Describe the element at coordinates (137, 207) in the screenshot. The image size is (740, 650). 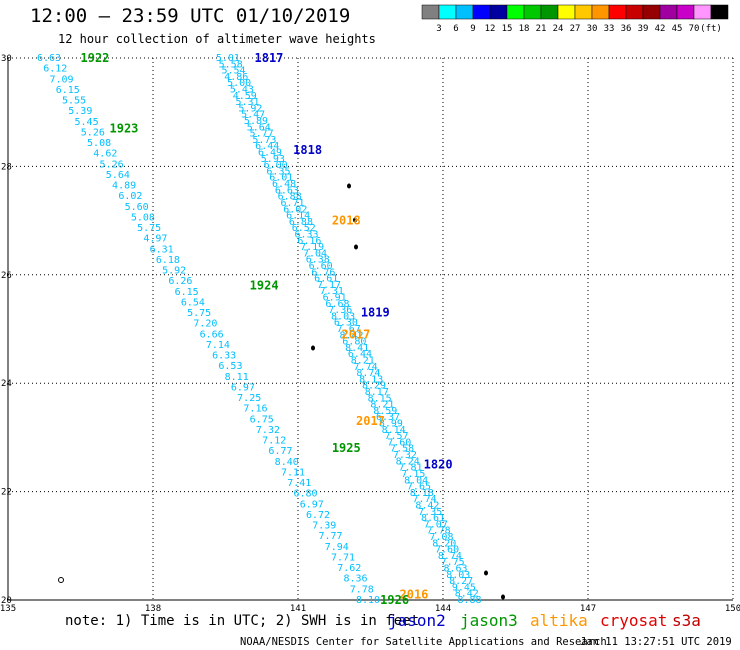
I see `swh-value: 5.60` at that location.